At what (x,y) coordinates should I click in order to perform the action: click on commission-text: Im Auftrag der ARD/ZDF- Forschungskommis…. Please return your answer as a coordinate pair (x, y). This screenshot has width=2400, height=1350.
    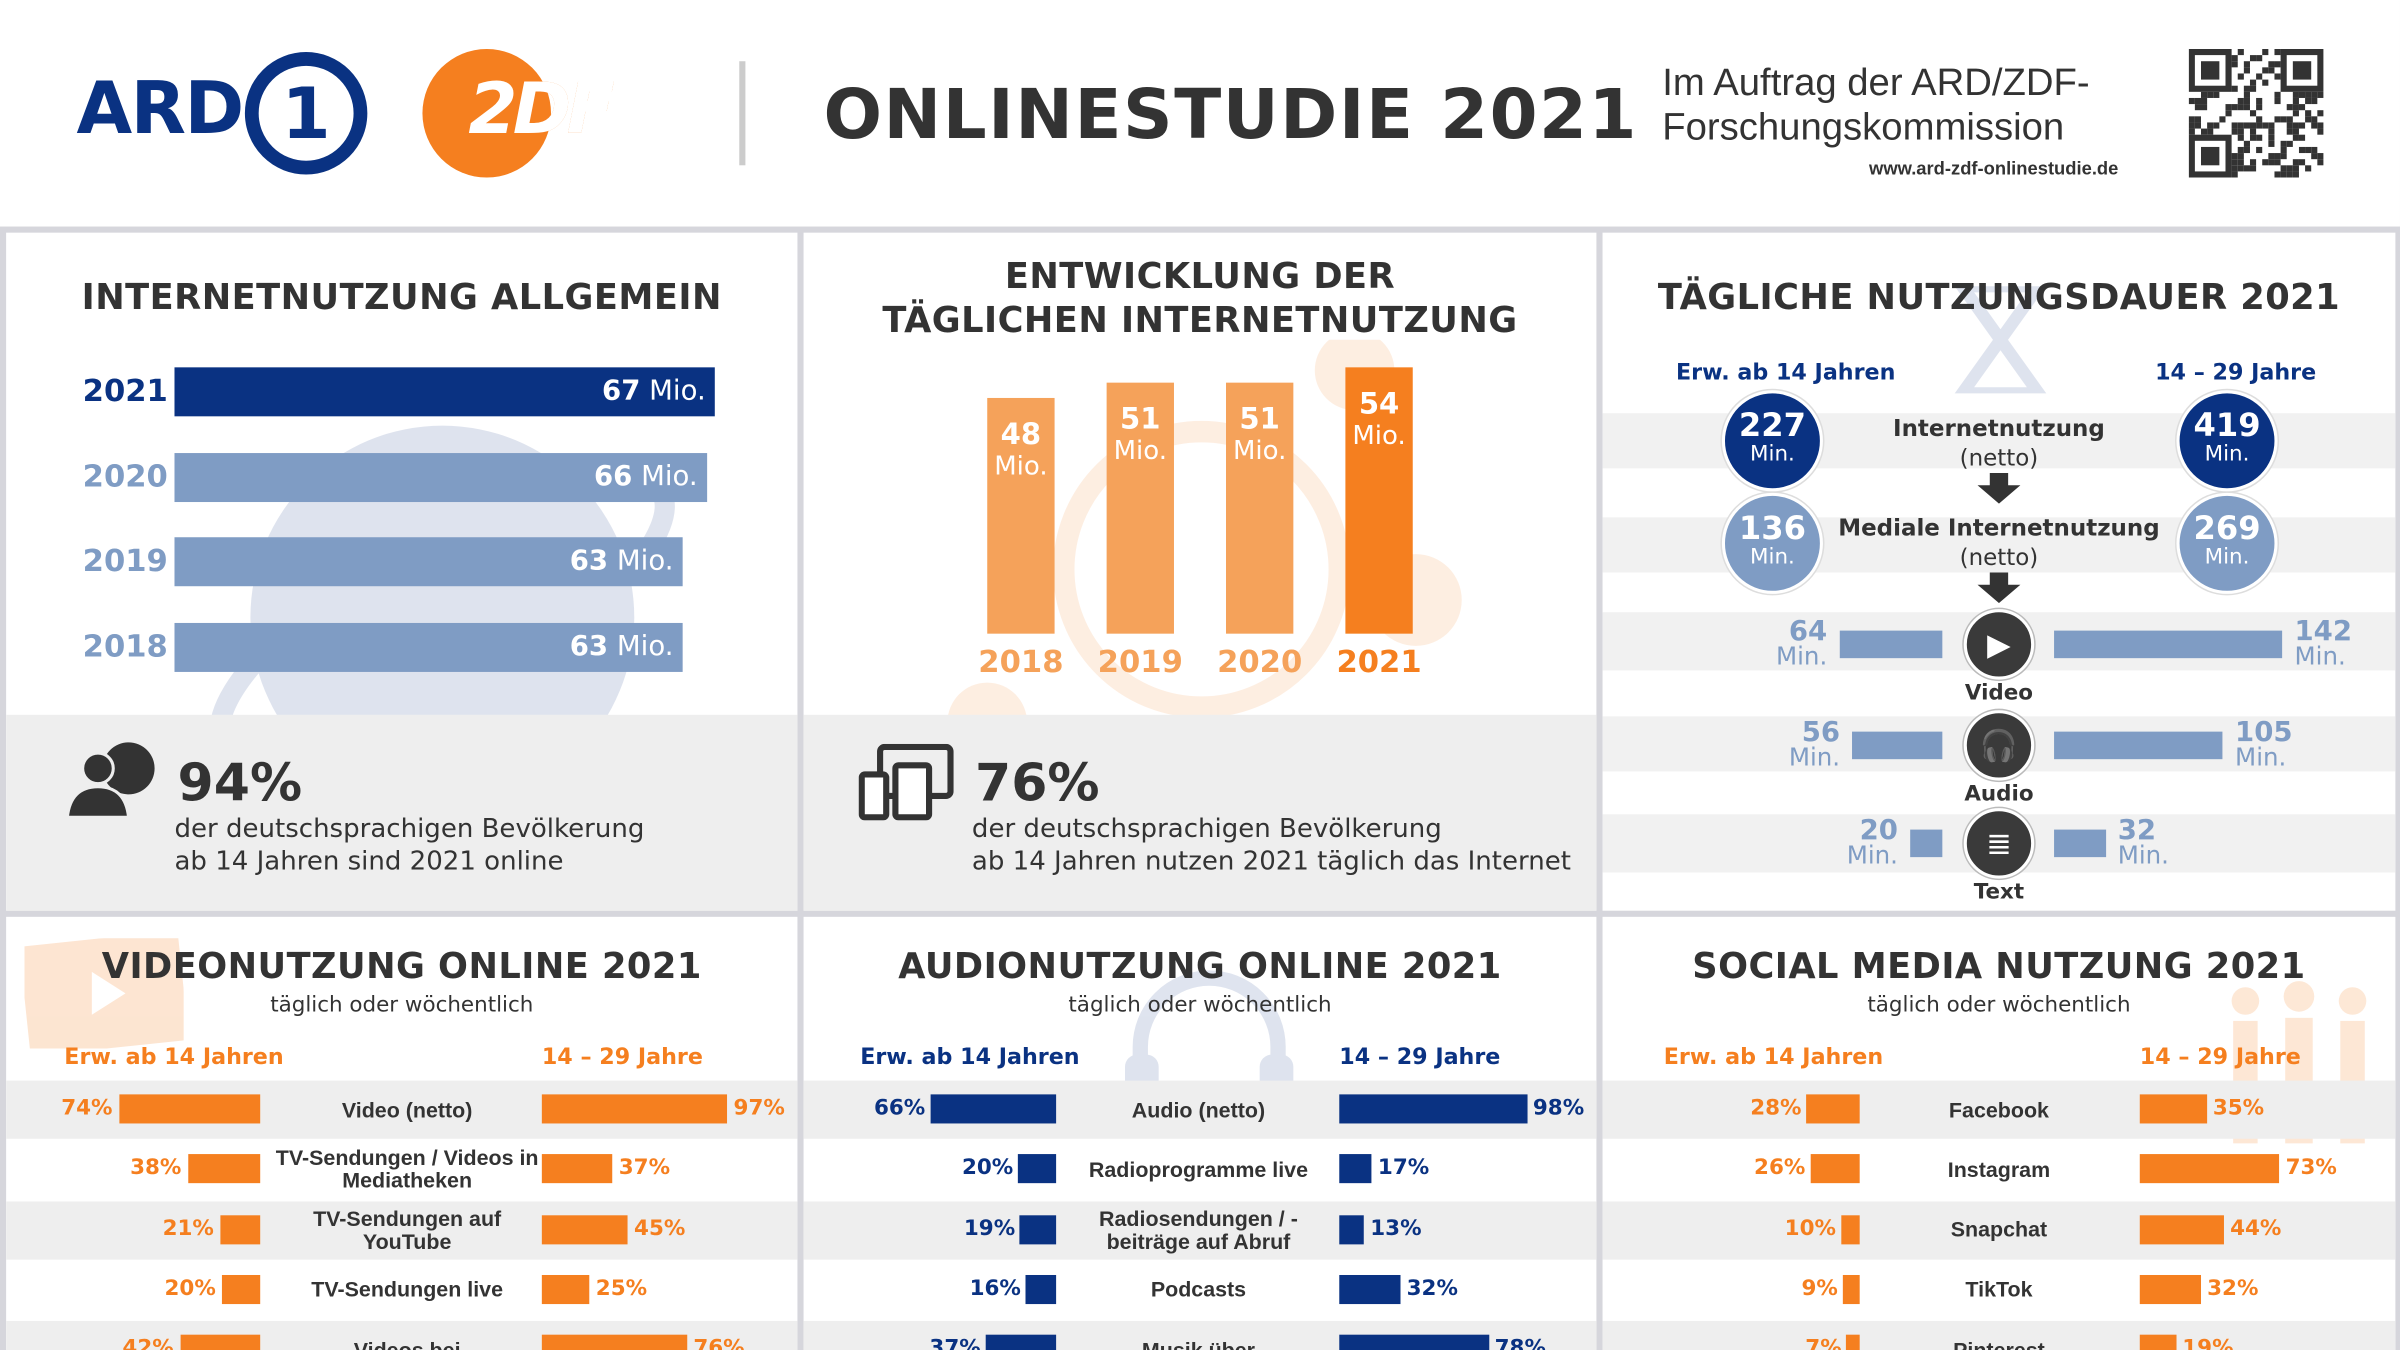
    Looking at the image, I should click on (1876, 105).